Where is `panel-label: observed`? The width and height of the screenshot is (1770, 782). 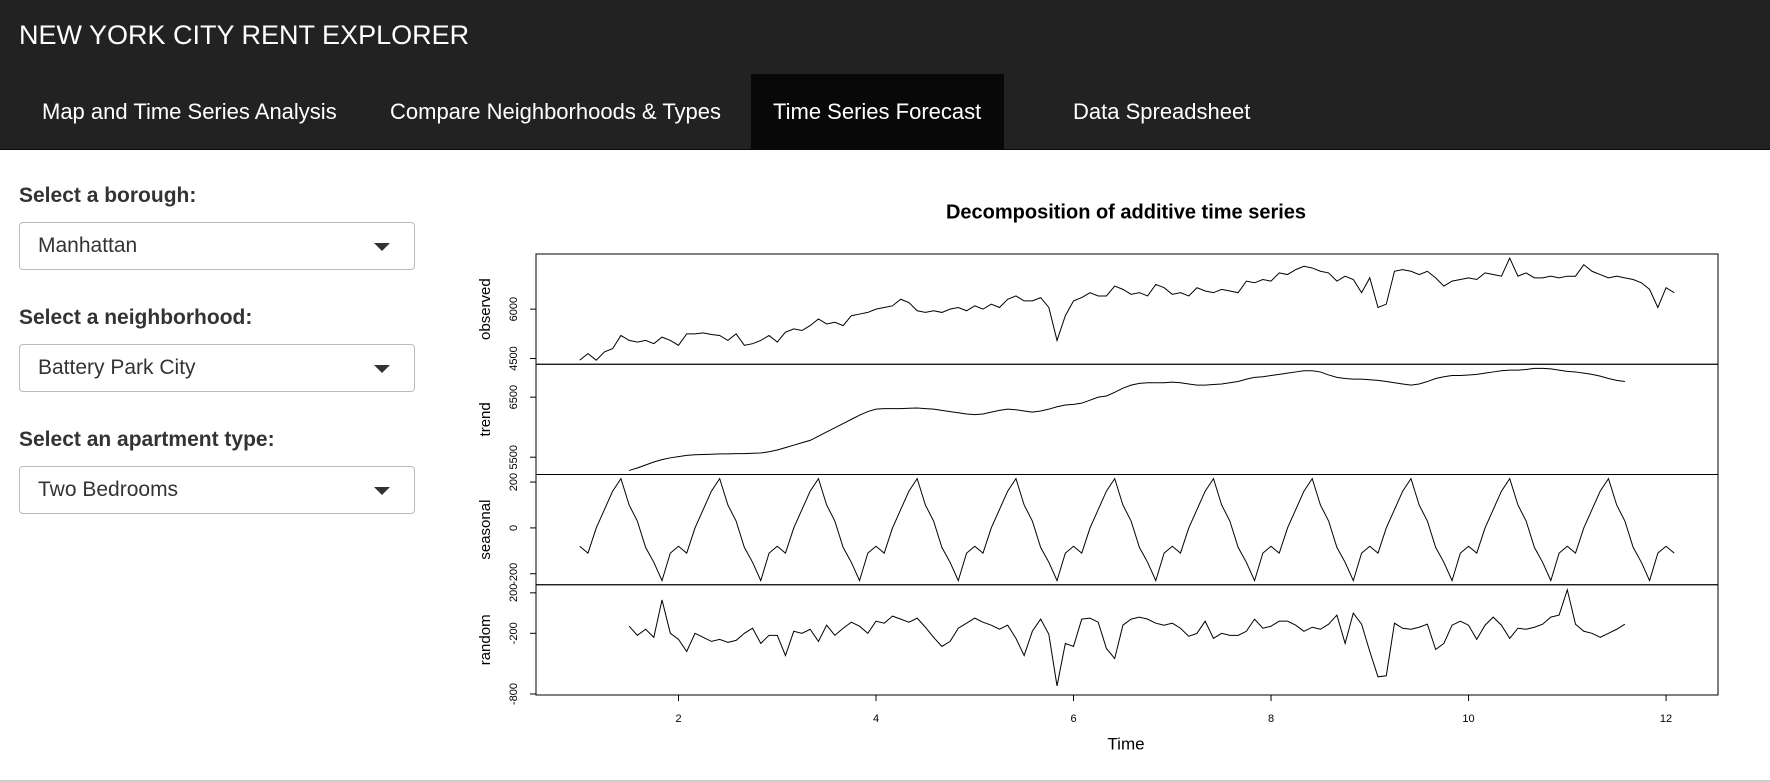
panel-label: observed is located at coordinates (485, 309).